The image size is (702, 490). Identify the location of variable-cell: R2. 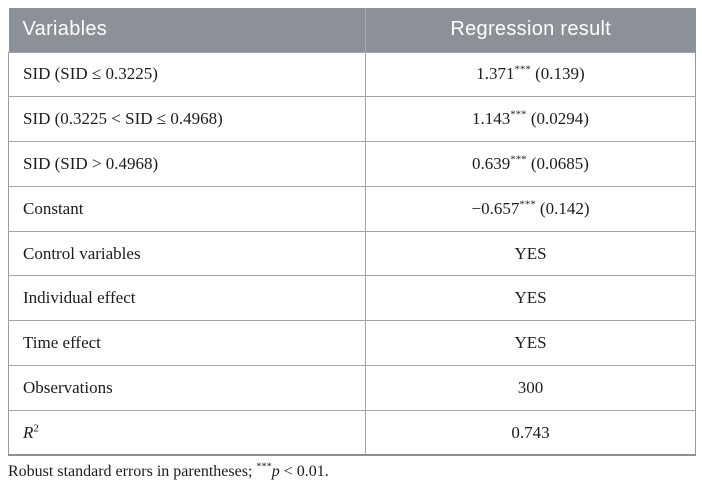
(187, 433).